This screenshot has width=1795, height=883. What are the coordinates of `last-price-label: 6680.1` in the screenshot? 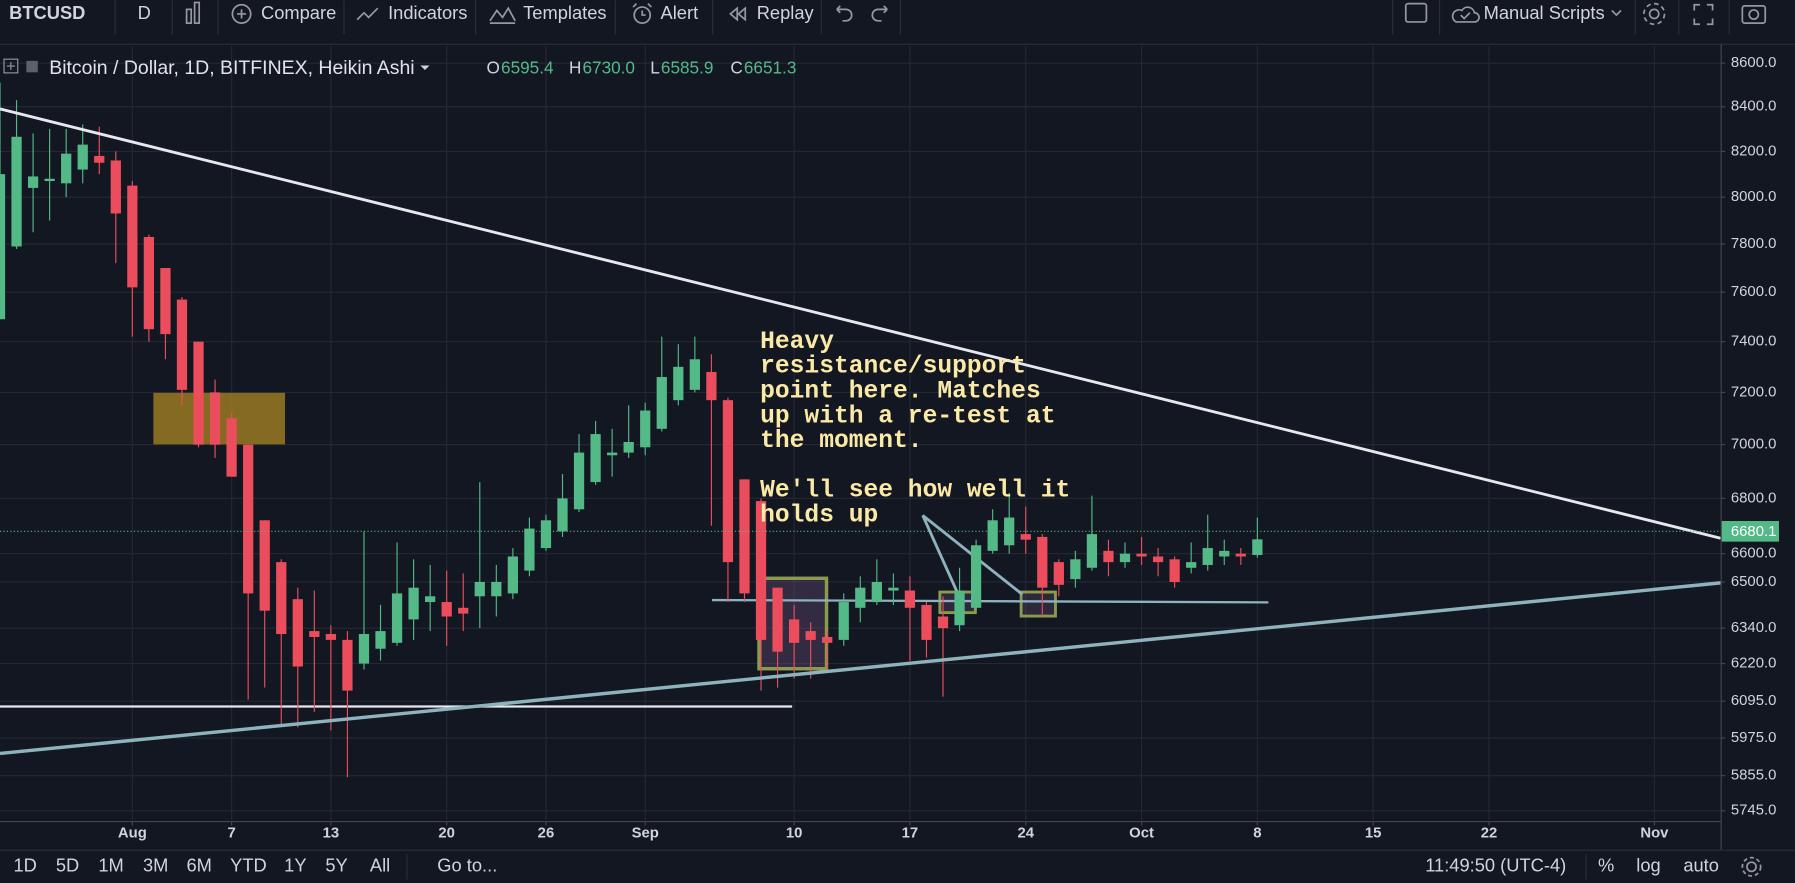 It's located at (1754, 532).